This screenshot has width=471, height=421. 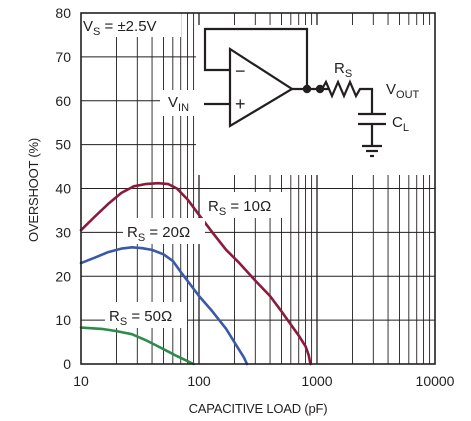 I want to click on y-axis-label: OVERSHOOT (%), so click(x=33, y=190).